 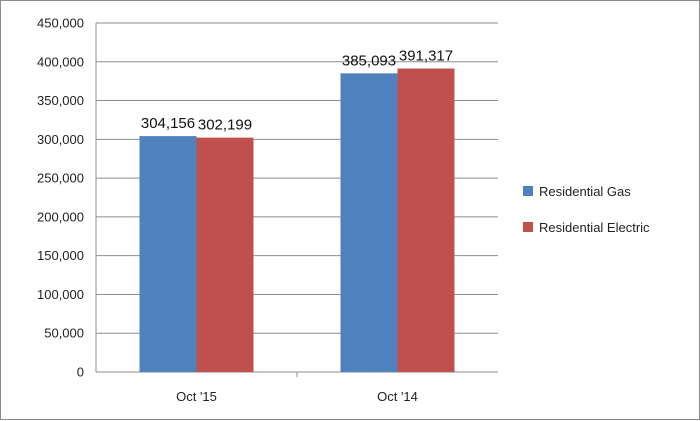 I want to click on y-tick-label: 400,000, so click(x=60, y=61).